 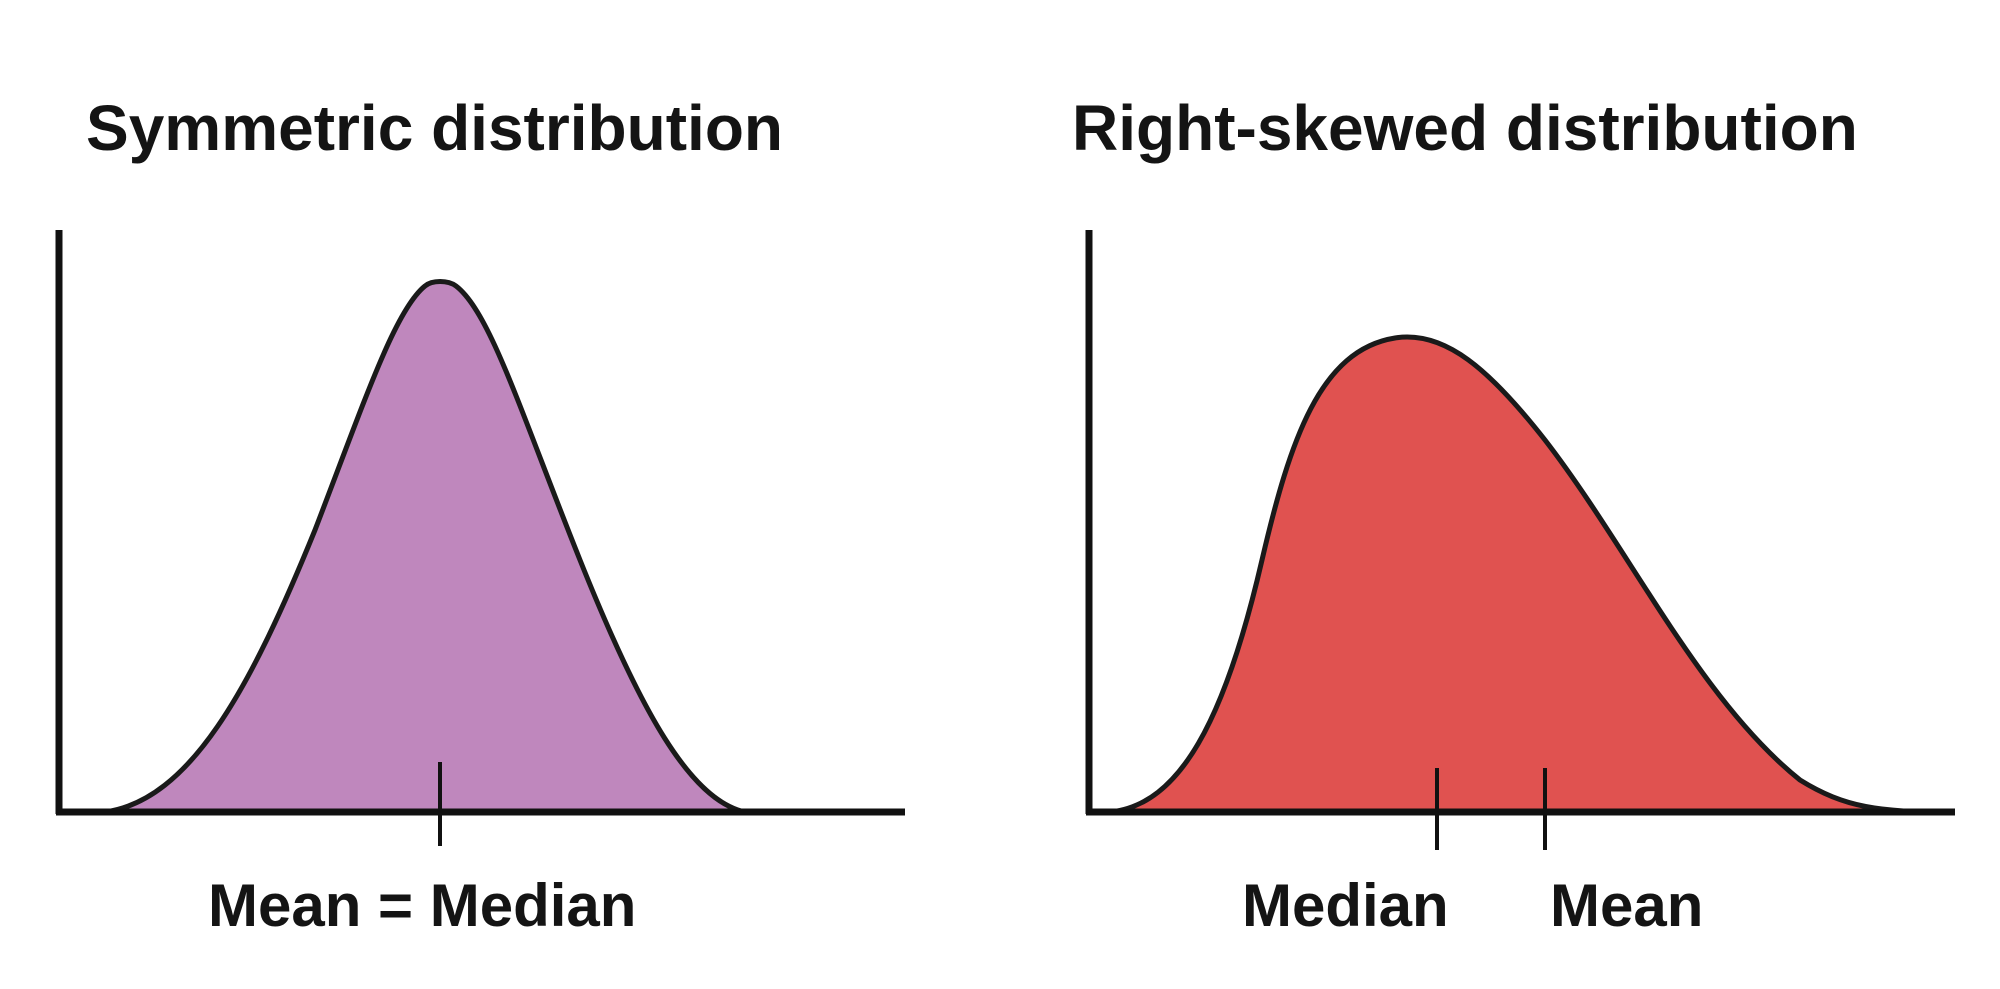 What do you see at coordinates (434, 128) in the screenshot?
I see `symmetric-title: Symmetric distribution` at bounding box center [434, 128].